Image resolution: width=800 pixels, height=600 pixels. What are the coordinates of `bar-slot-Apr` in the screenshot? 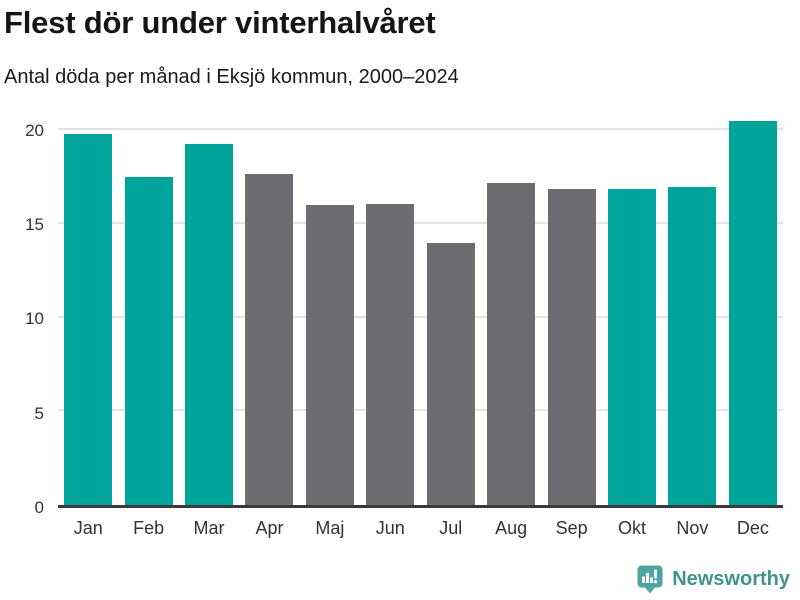 It's located at (269, 306).